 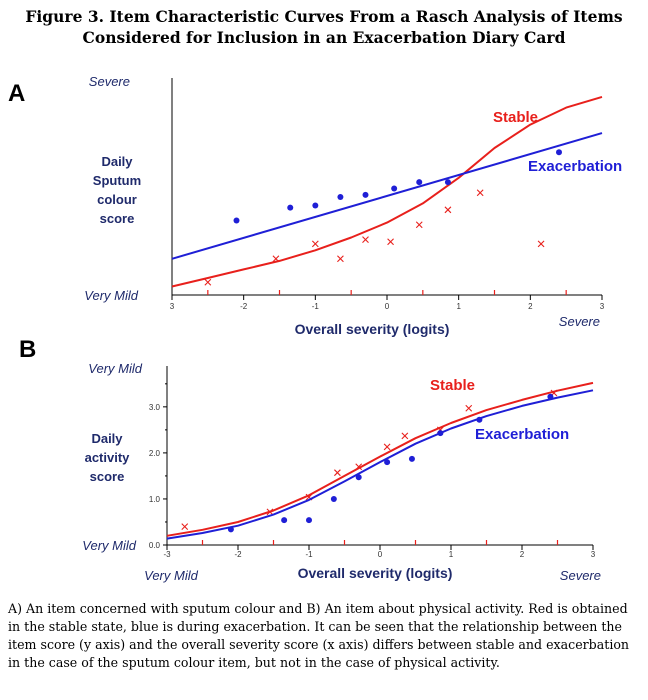 What do you see at coordinates (167, 554) in the screenshot?
I see `panel-b-x-tick-label: -3` at bounding box center [167, 554].